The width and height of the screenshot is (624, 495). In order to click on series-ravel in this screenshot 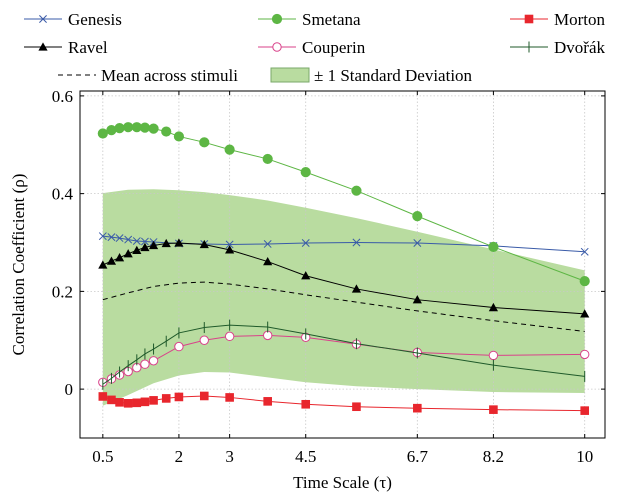, I will do `click(344, 278)`.